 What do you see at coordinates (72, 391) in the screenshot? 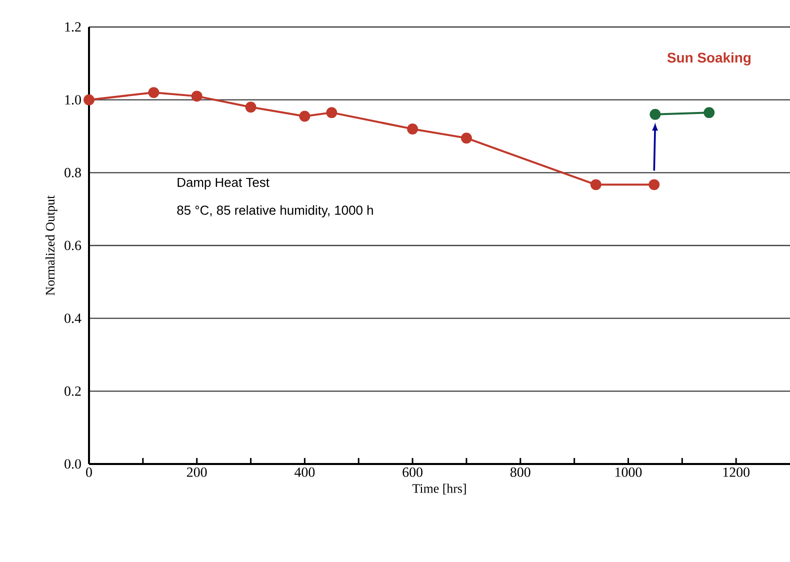
I see `y-tick-label: 0.2` at bounding box center [72, 391].